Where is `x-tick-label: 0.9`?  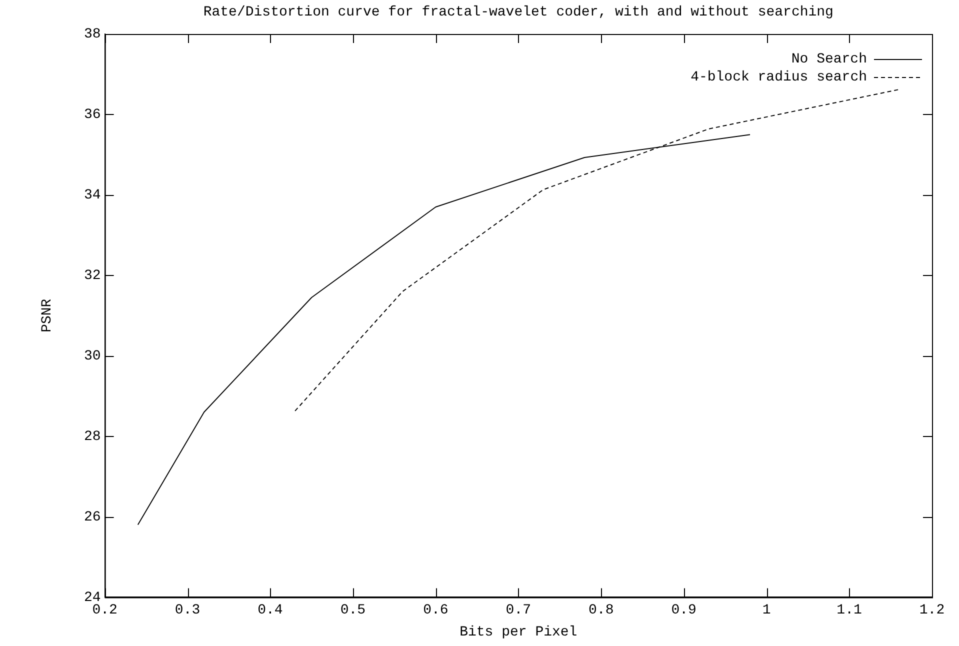 x-tick-label: 0.9 is located at coordinates (683, 610).